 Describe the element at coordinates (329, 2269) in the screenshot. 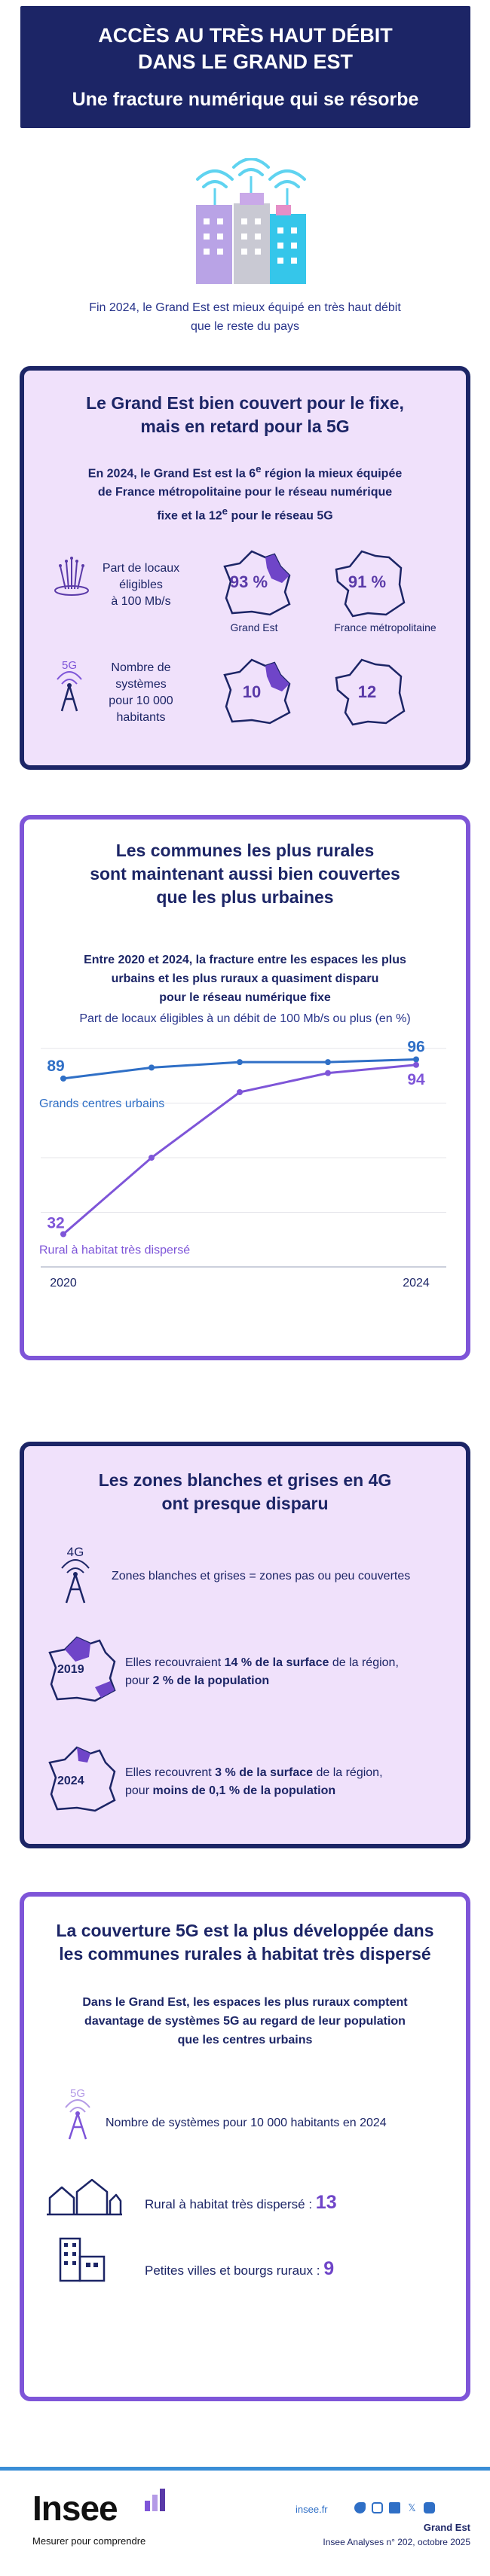

I see `small-town-value: 9` at that location.